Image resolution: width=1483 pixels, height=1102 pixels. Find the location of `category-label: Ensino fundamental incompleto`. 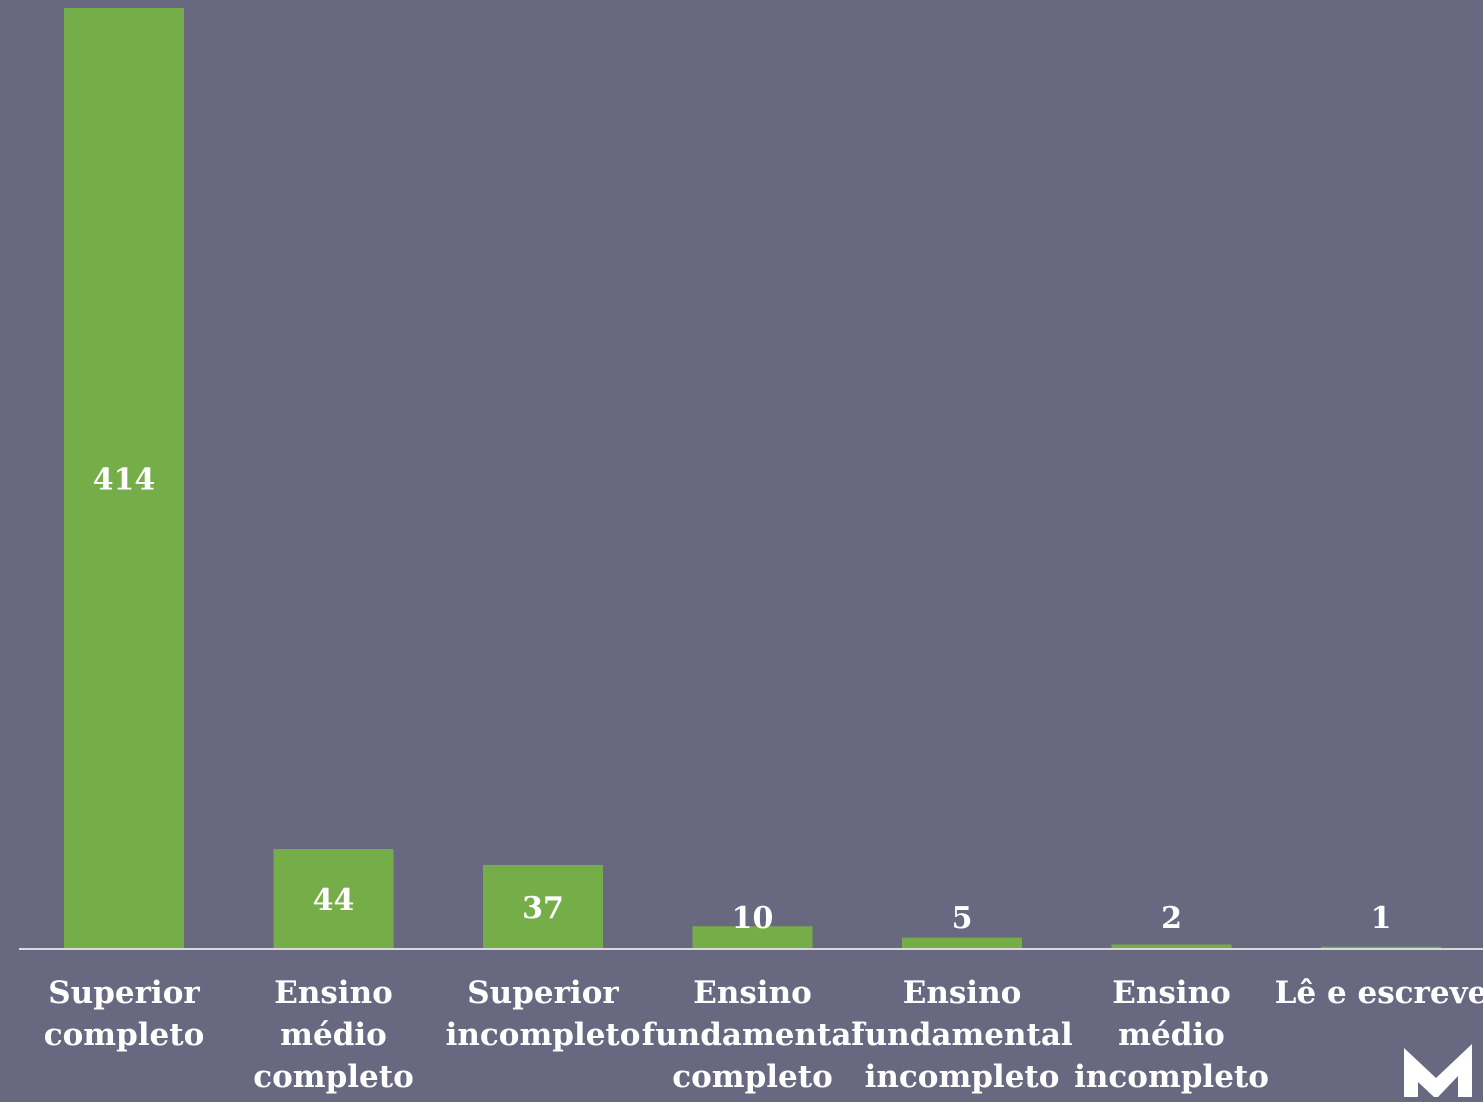

category-label: Ensino fundamental incompleto is located at coordinates (961, 1035).